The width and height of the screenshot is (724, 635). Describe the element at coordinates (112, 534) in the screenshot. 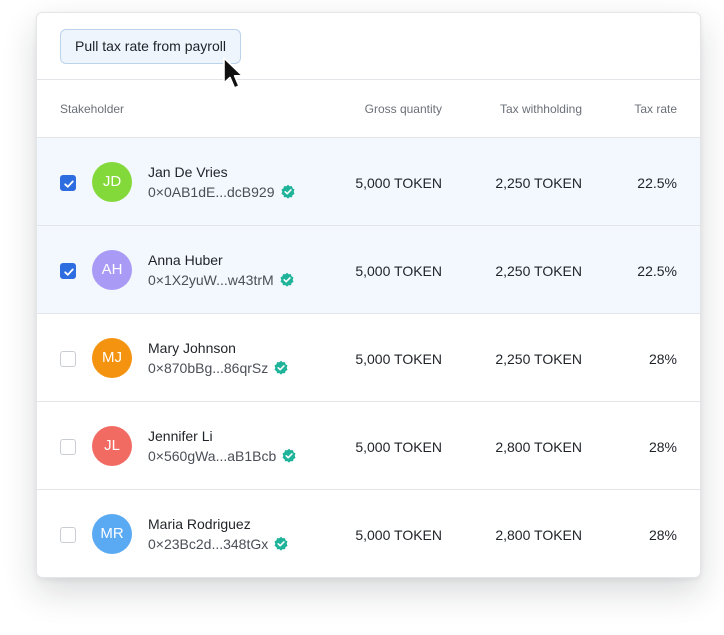

I see `avatar: MR` at that location.